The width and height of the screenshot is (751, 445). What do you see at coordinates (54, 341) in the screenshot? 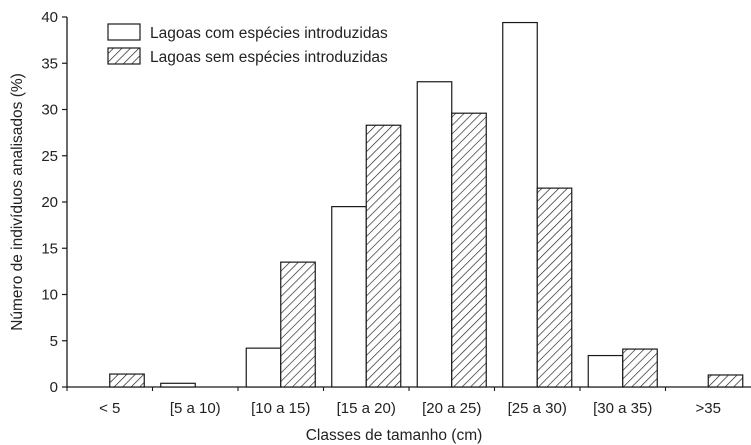
I see `y-tick-label: 5` at bounding box center [54, 341].